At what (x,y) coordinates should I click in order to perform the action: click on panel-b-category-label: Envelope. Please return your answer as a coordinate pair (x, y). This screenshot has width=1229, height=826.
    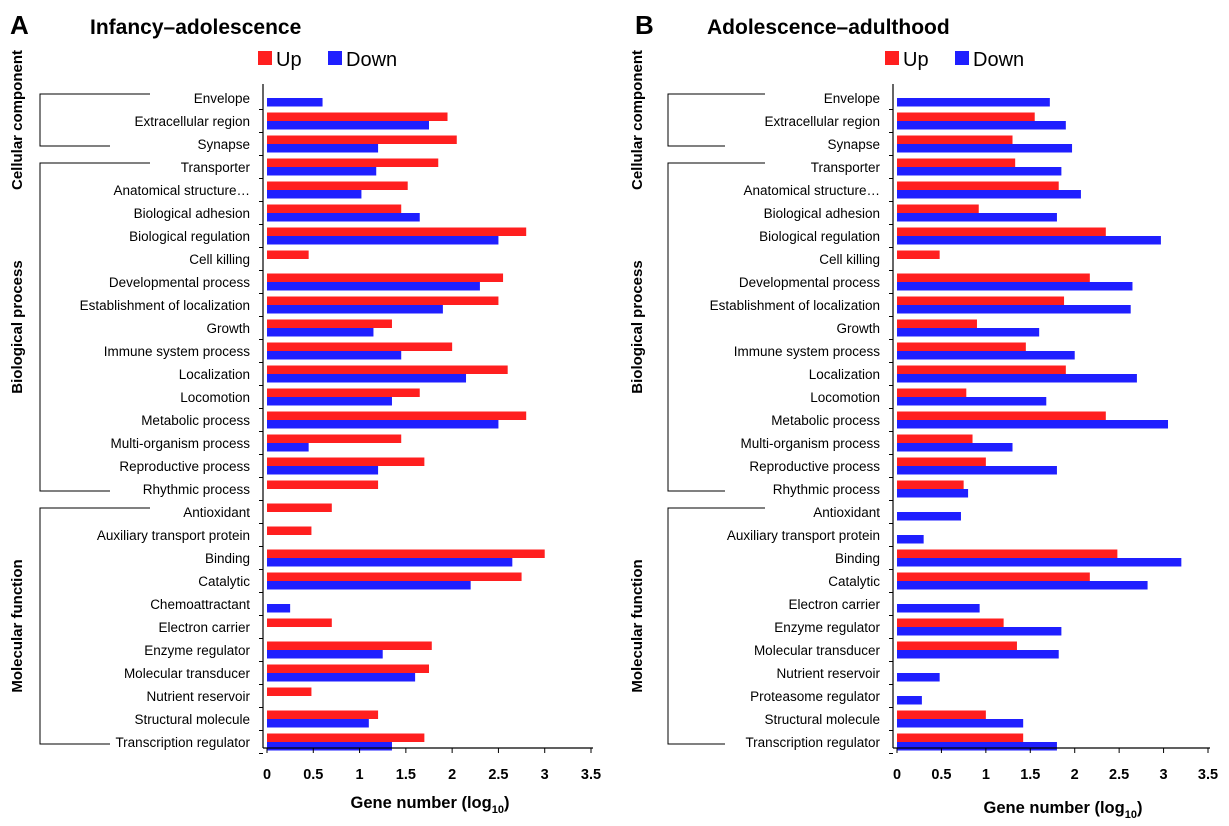
    Looking at the image, I should click on (852, 98).